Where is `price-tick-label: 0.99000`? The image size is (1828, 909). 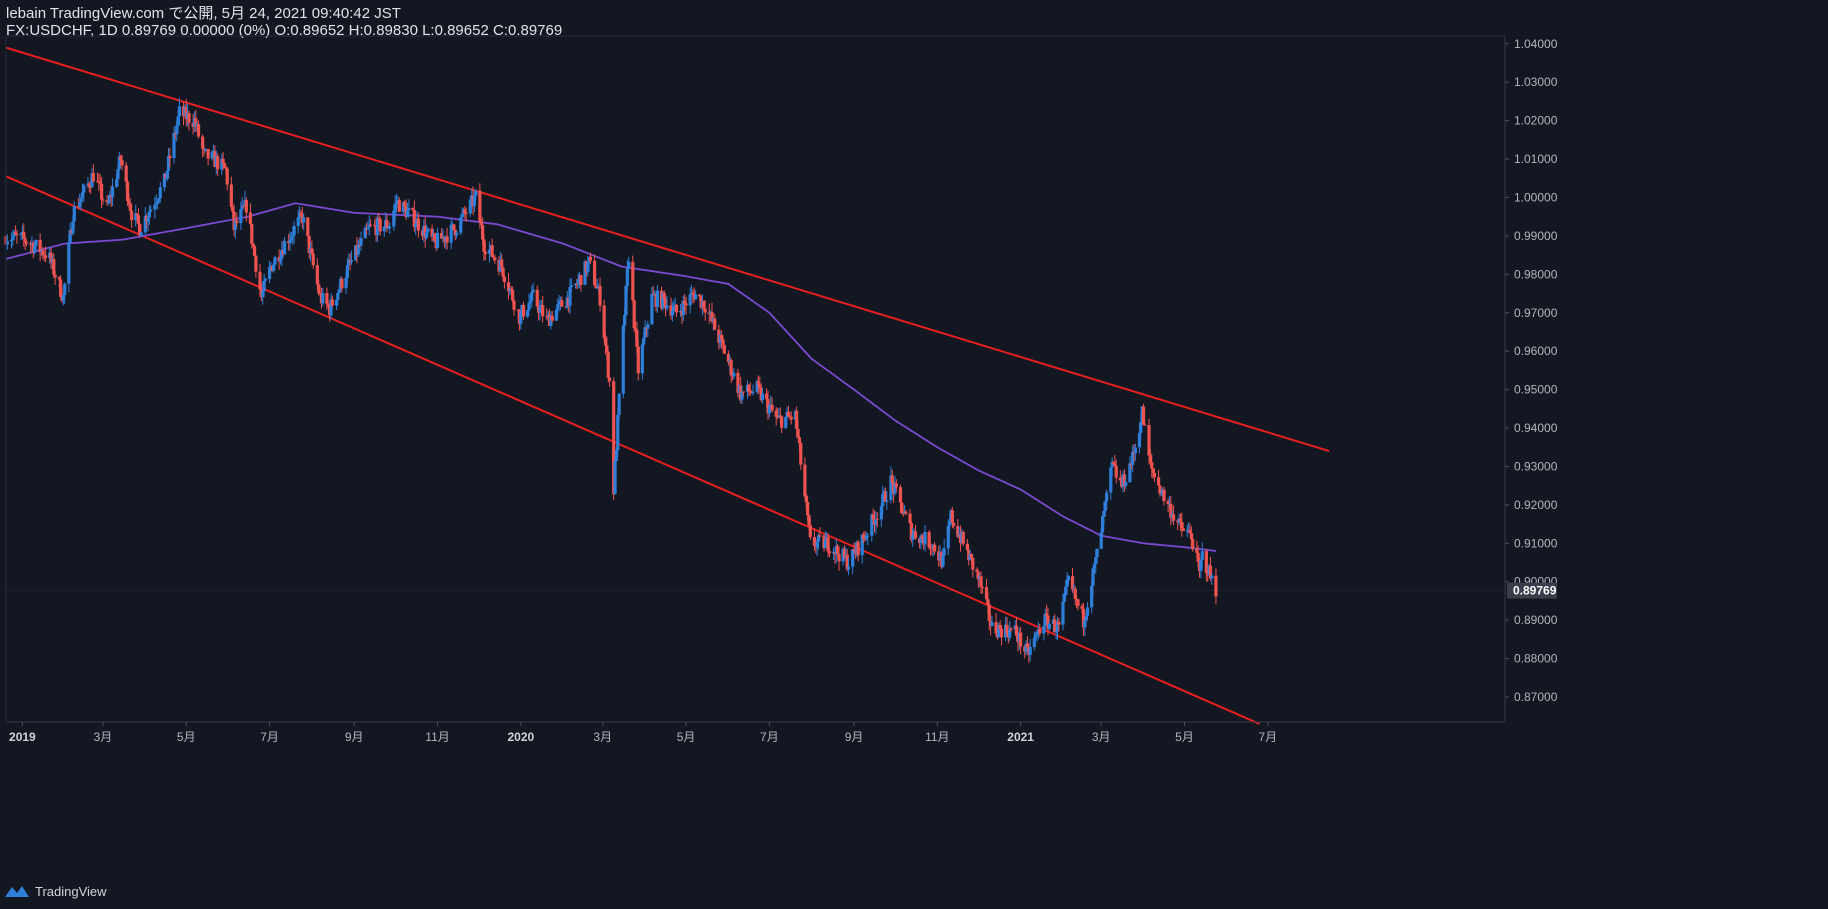 price-tick-label: 0.99000 is located at coordinates (1536, 236).